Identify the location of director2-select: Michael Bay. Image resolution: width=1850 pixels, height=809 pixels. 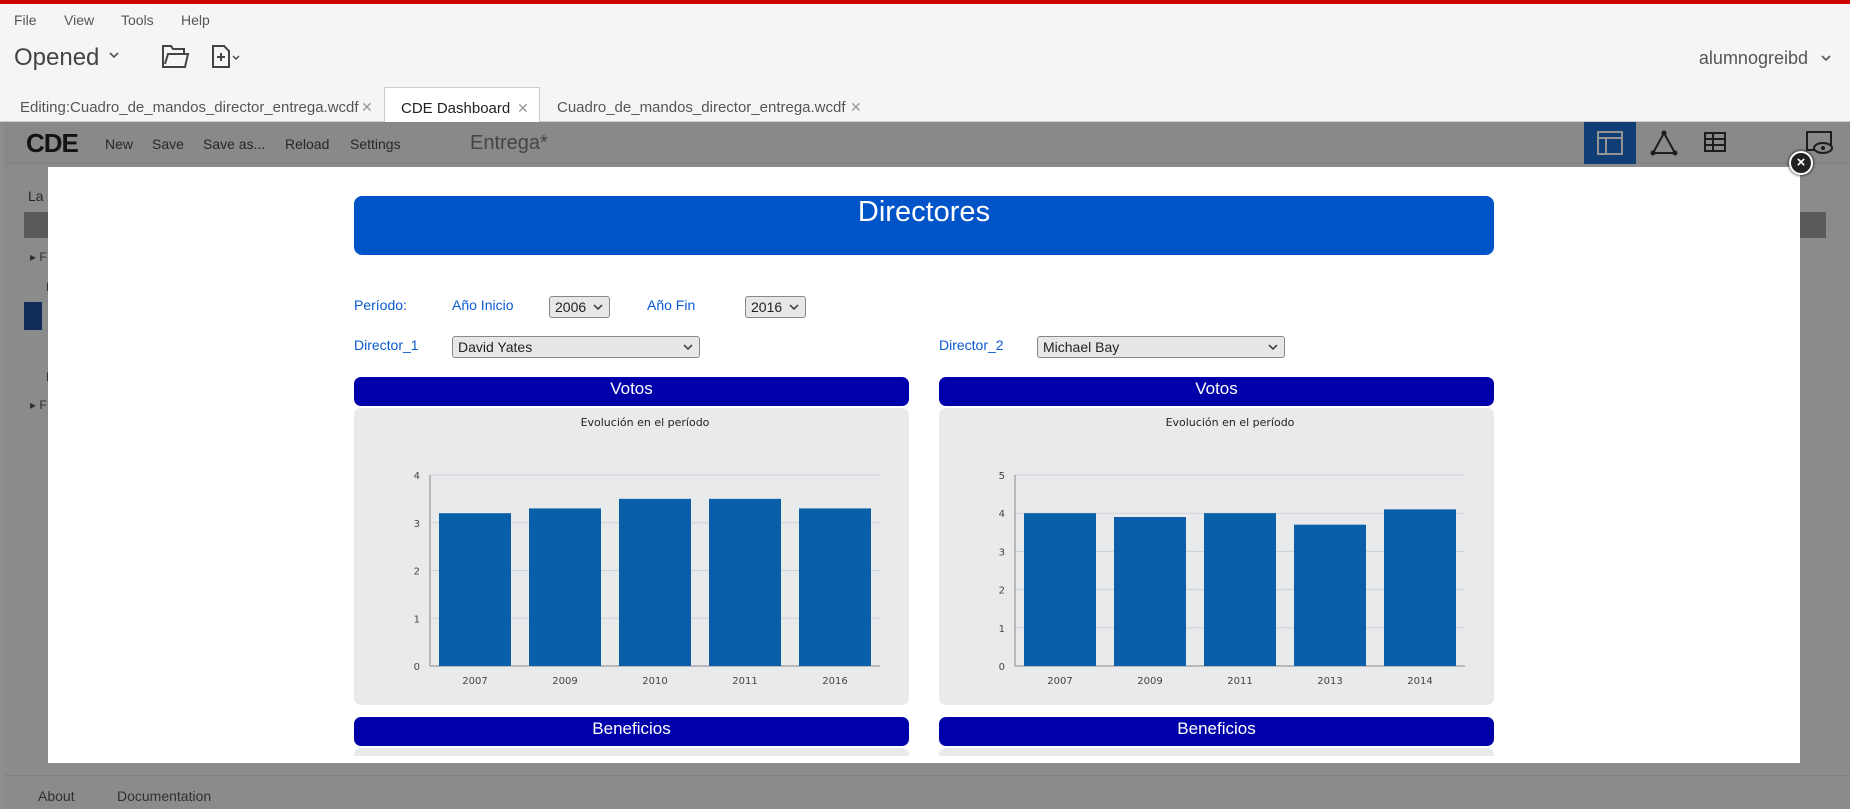
(1161, 347).